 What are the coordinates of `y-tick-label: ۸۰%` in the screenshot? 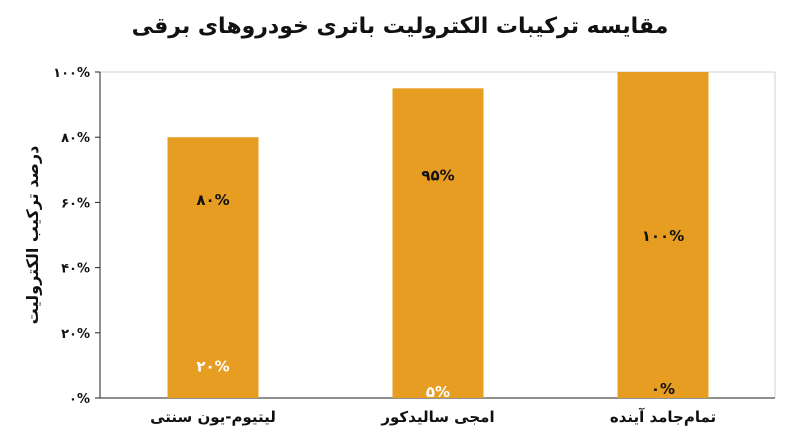 It's located at (75, 138).